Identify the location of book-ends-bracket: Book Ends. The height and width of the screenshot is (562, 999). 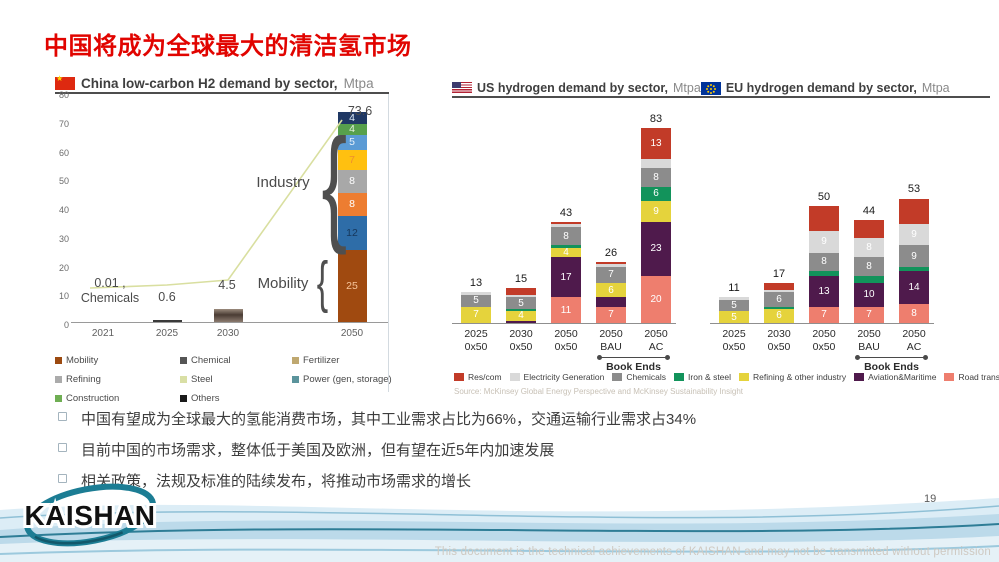
(891, 364).